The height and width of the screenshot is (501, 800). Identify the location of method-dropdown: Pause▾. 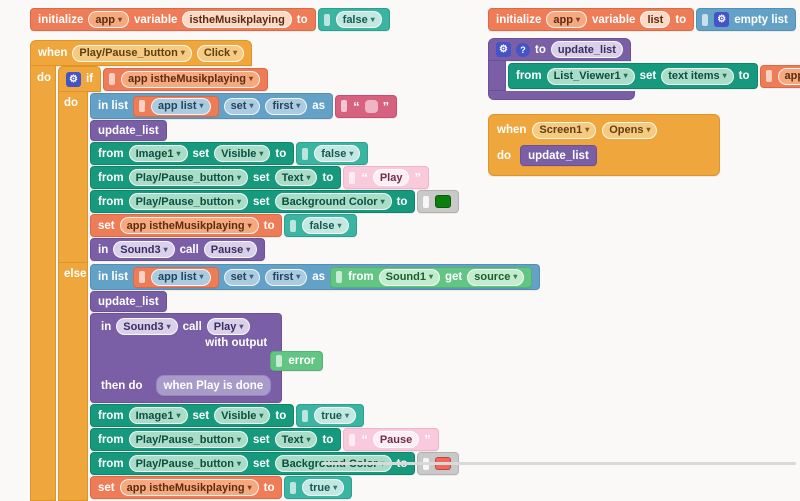
(230, 249).